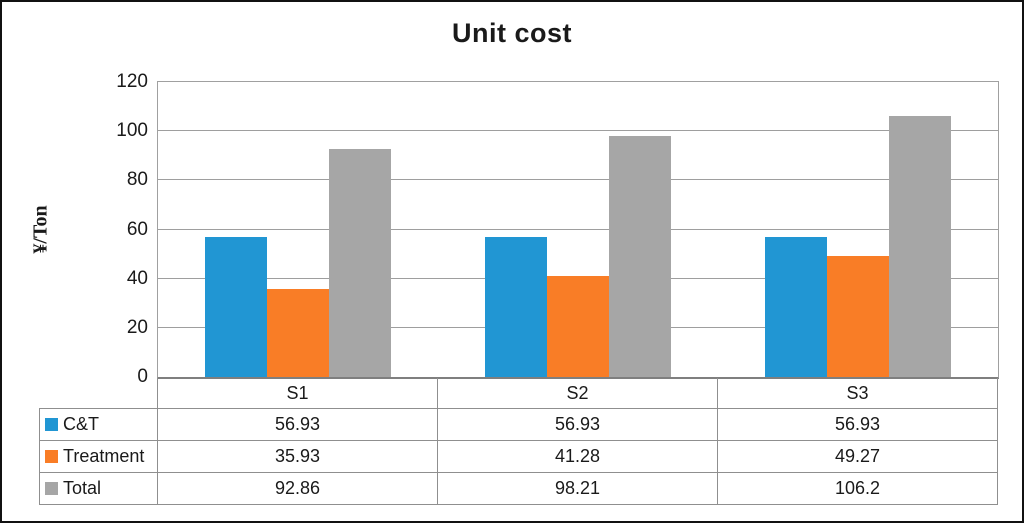  Describe the element at coordinates (857, 488) in the screenshot. I see `value-total-s3: 106.2` at that location.